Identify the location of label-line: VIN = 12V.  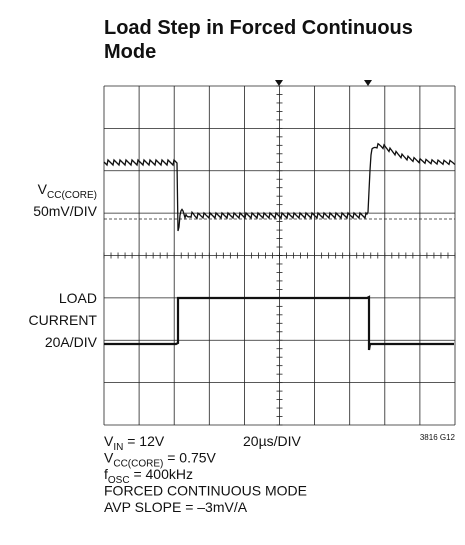
(134, 443).